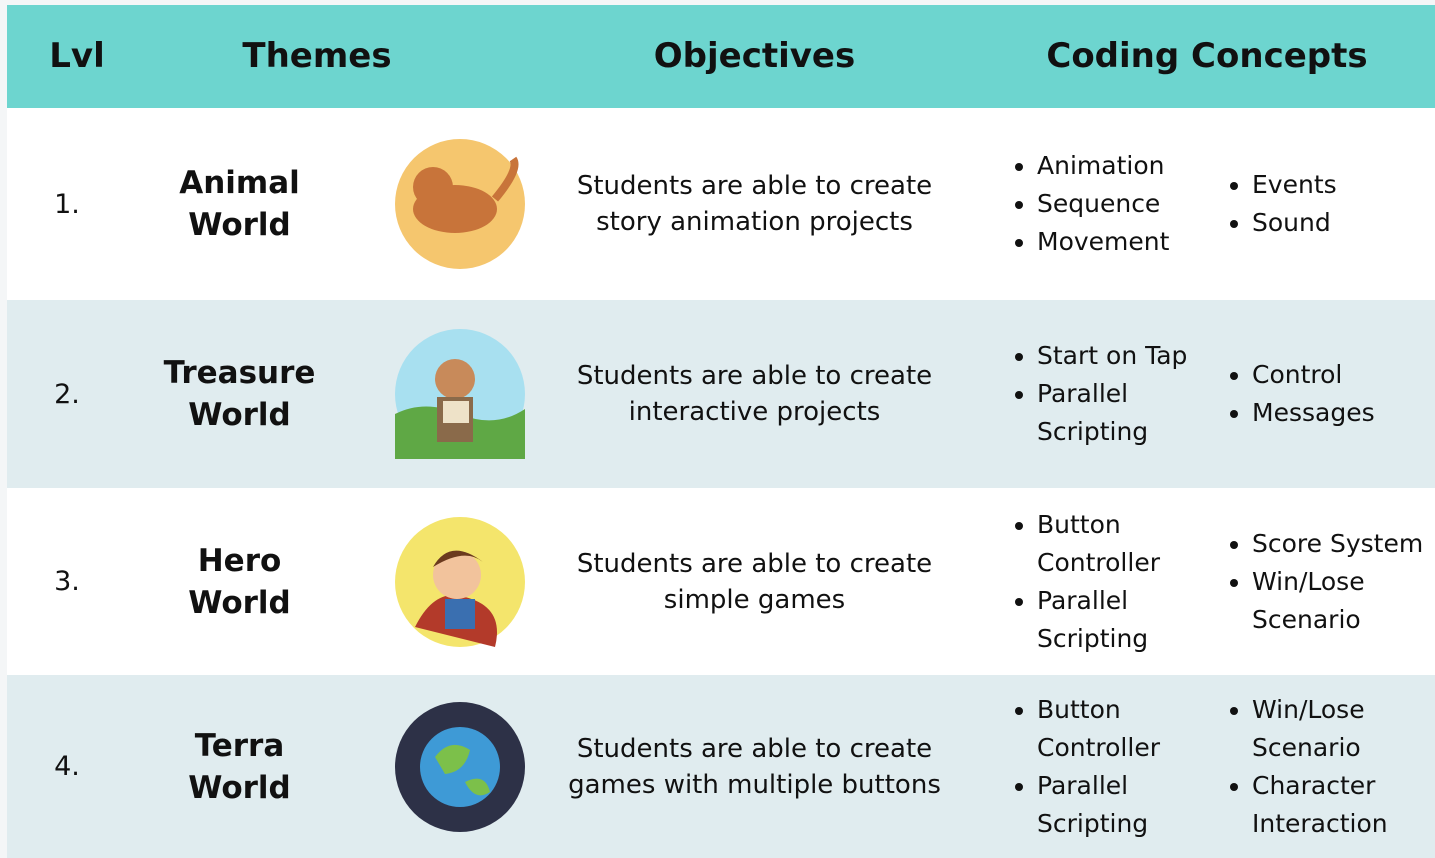  What do you see at coordinates (1339, 544) in the screenshot?
I see `concept: Score System` at bounding box center [1339, 544].